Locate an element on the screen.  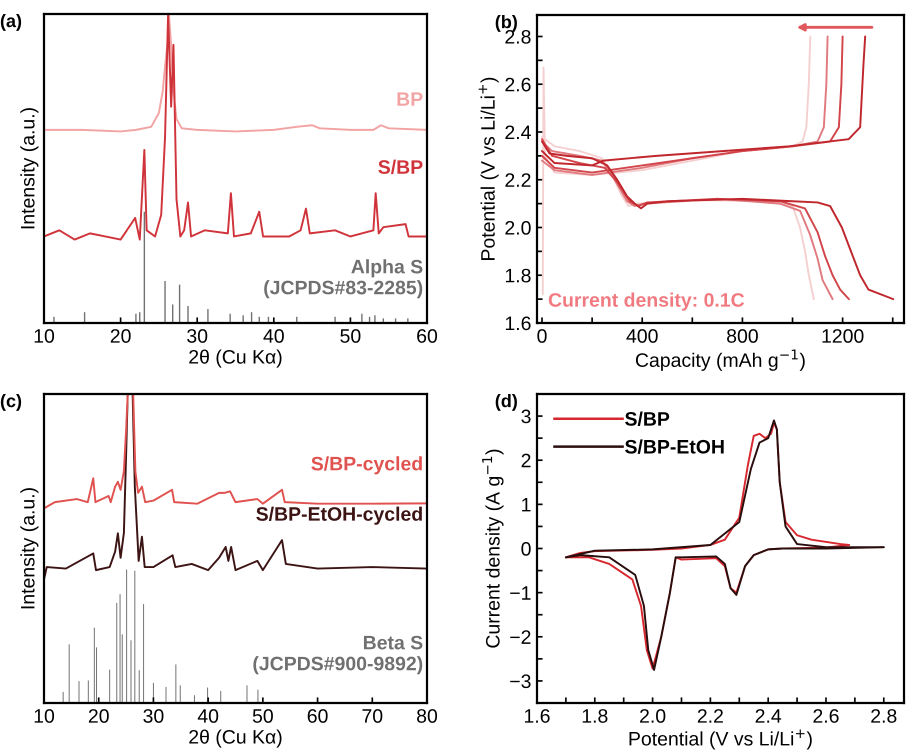
y-tick-label: 1.8 is located at coordinates (518, 275).